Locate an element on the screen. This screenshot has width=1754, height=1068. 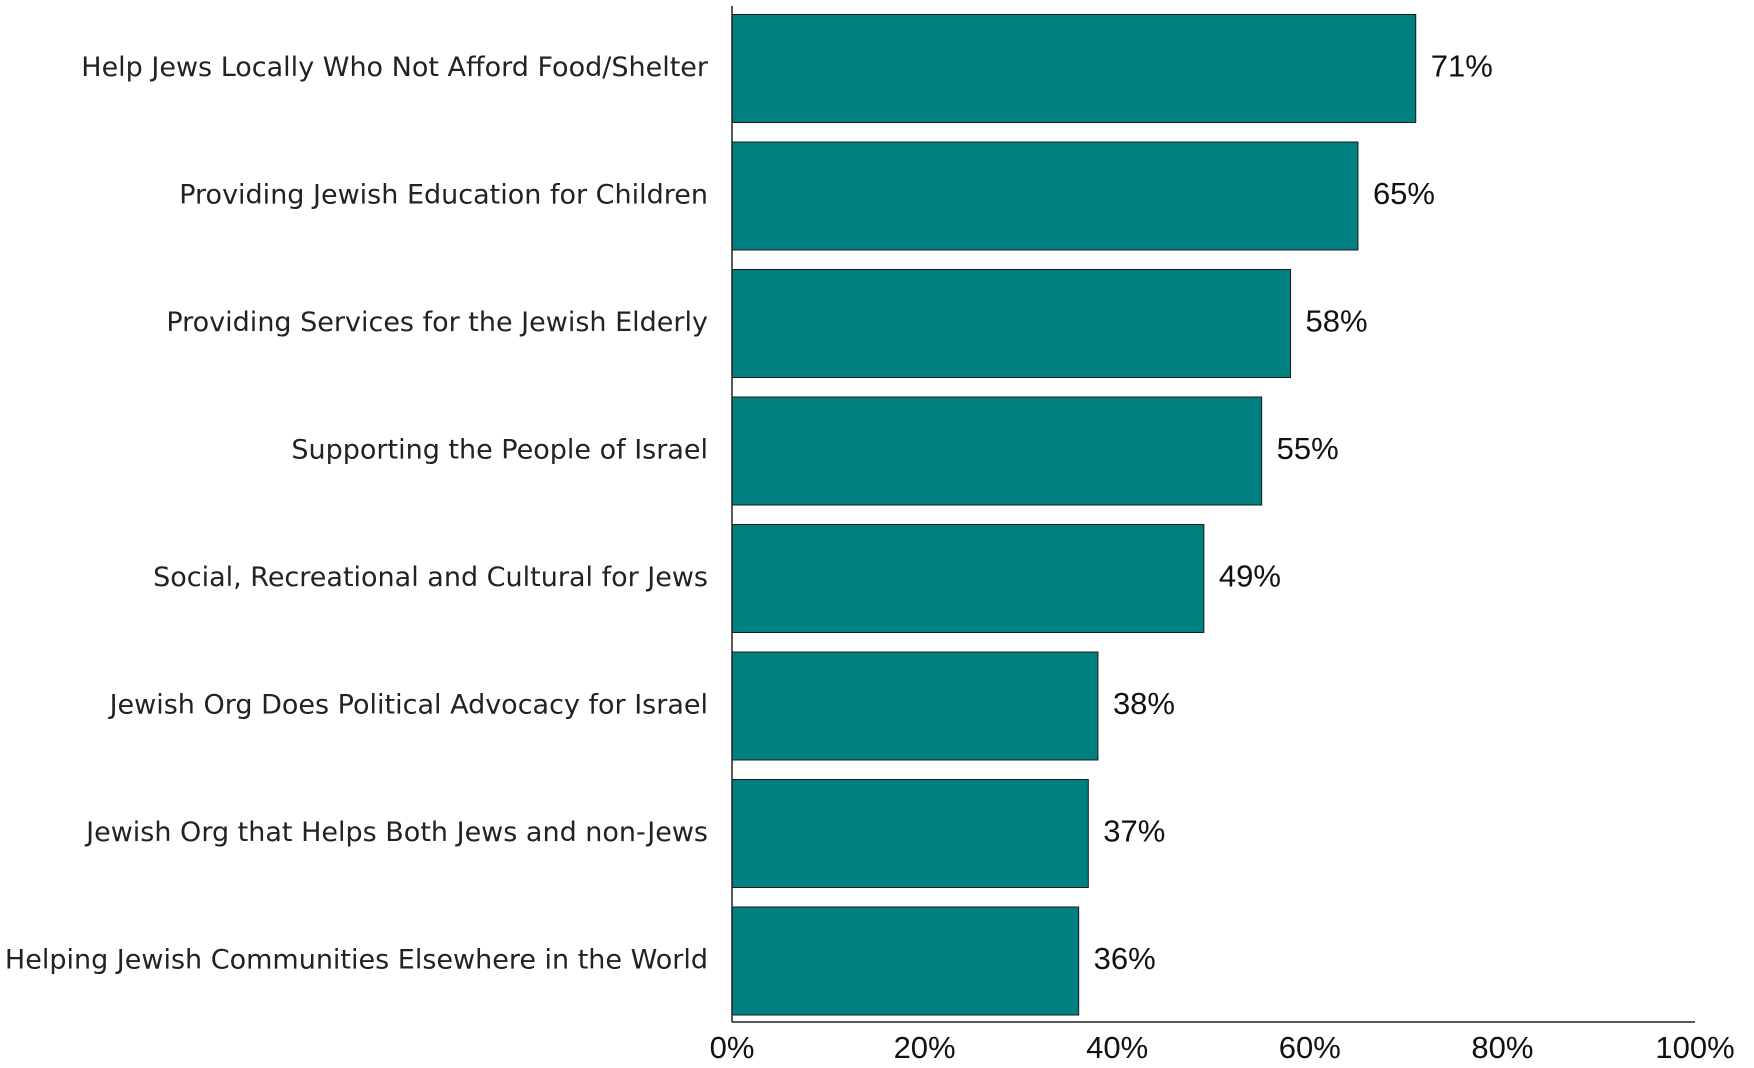
category-label: Supporting the People of Israel is located at coordinates (499, 450).